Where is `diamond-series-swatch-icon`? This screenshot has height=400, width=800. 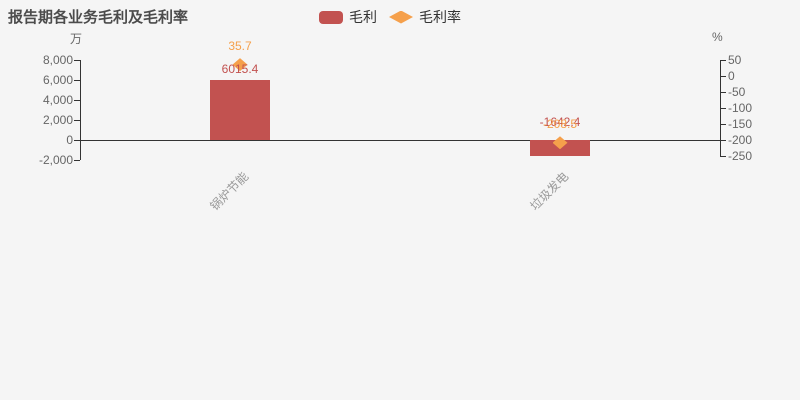
diamond-series-swatch-icon is located at coordinates (401, 17).